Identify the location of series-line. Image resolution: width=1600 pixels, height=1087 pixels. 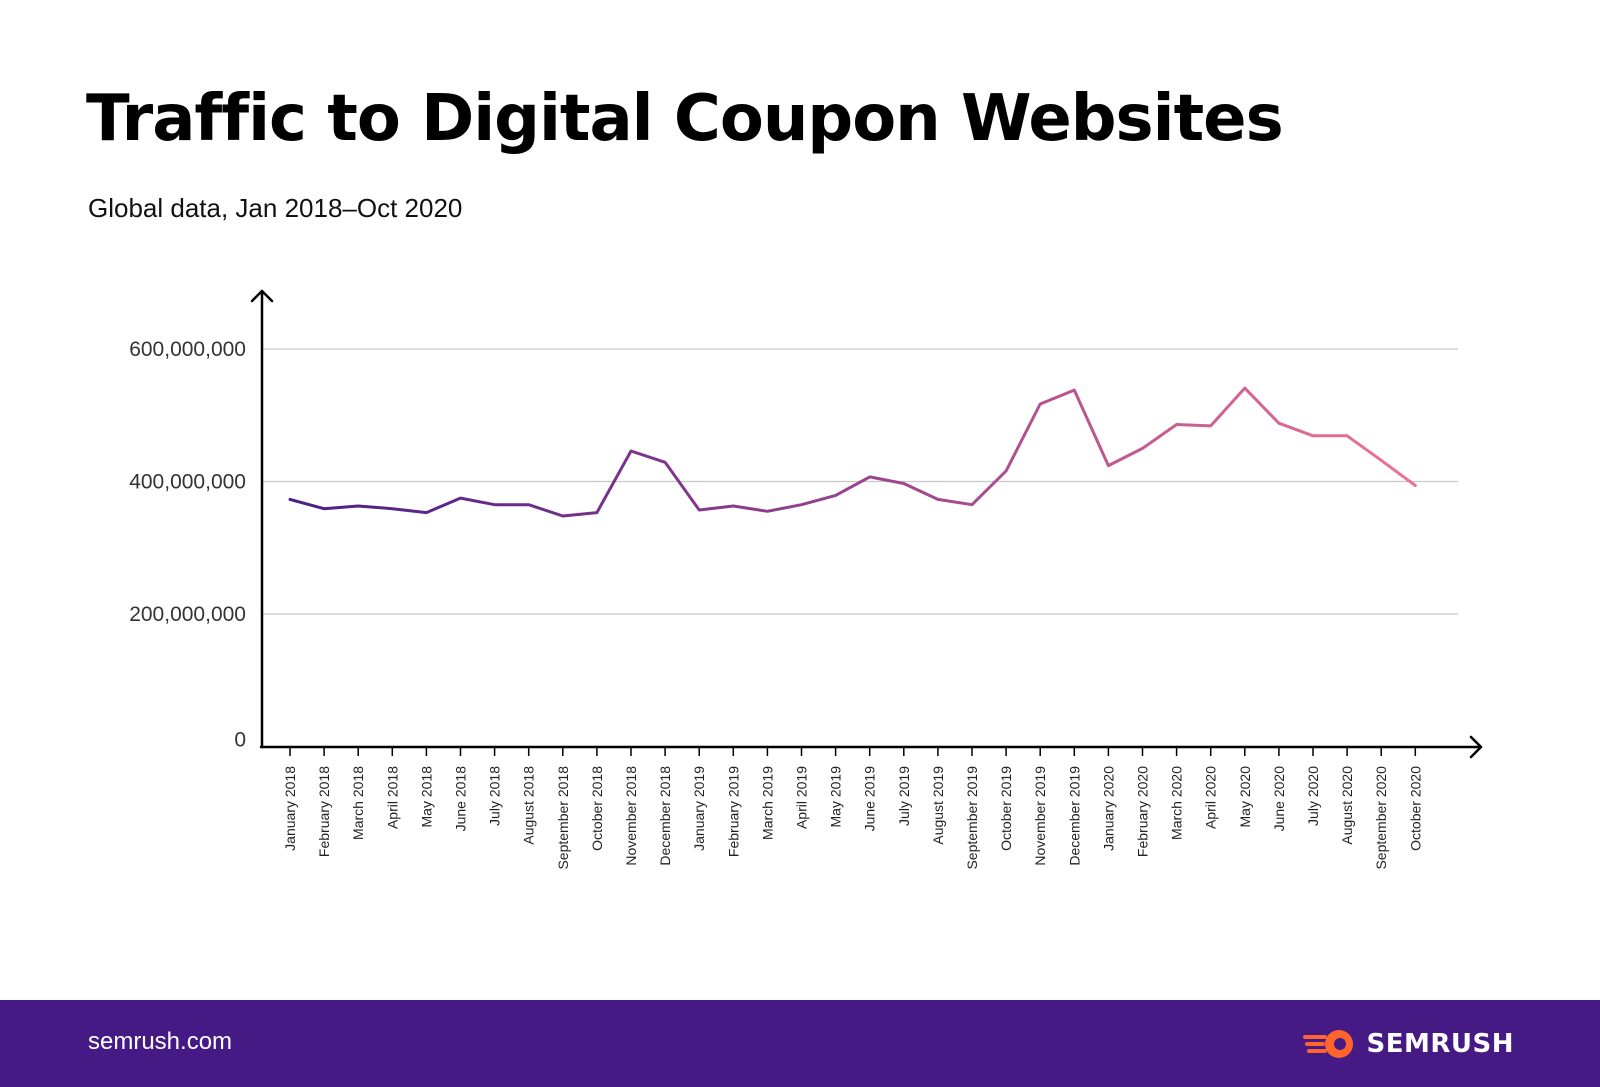
(852, 452).